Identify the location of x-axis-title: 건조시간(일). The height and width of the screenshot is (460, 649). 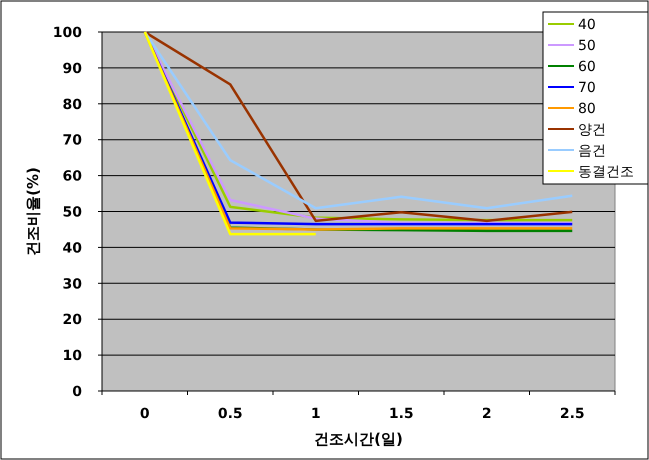
(358, 439).